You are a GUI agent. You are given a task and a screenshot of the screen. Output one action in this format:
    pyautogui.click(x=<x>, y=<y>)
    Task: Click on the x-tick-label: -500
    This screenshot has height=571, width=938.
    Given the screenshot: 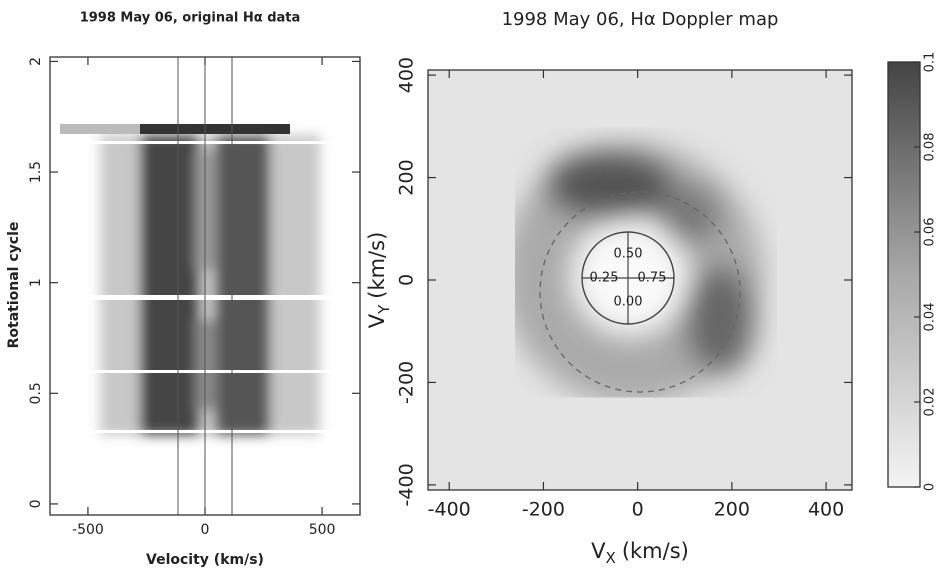 What is the action you would take?
    pyautogui.click(x=88, y=530)
    